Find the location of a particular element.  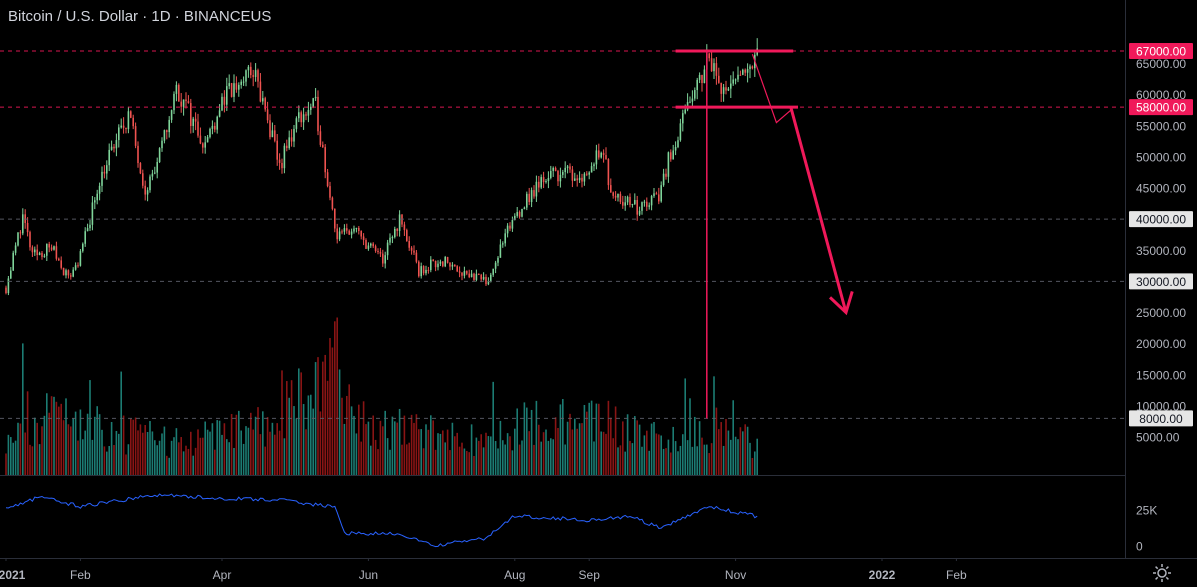

drawing-annotations is located at coordinates (764, 234).